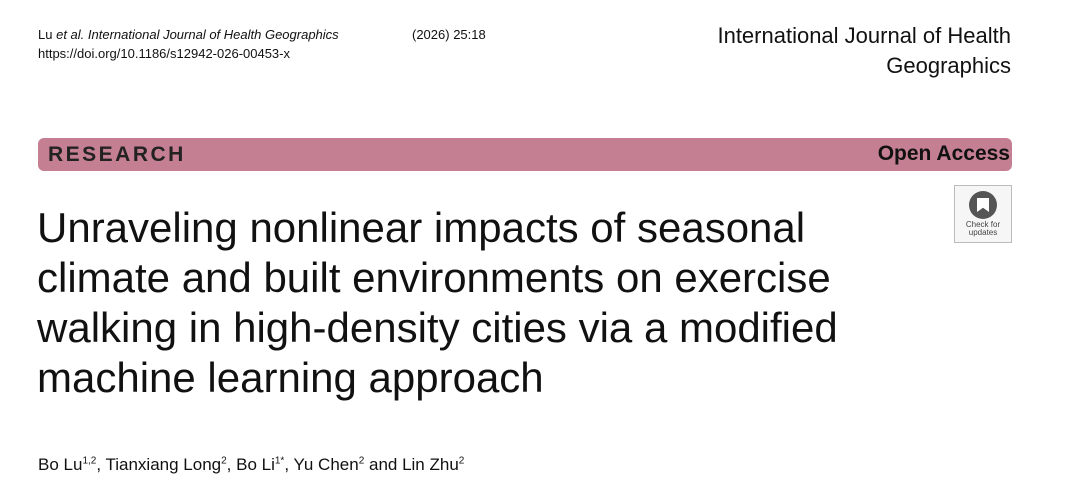 The height and width of the screenshot is (501, 1085). What do you see at coordinates (449, 34) in the screenshot?
I see `year-volume: (2026) 25:18` at bounding box center [449, 34].